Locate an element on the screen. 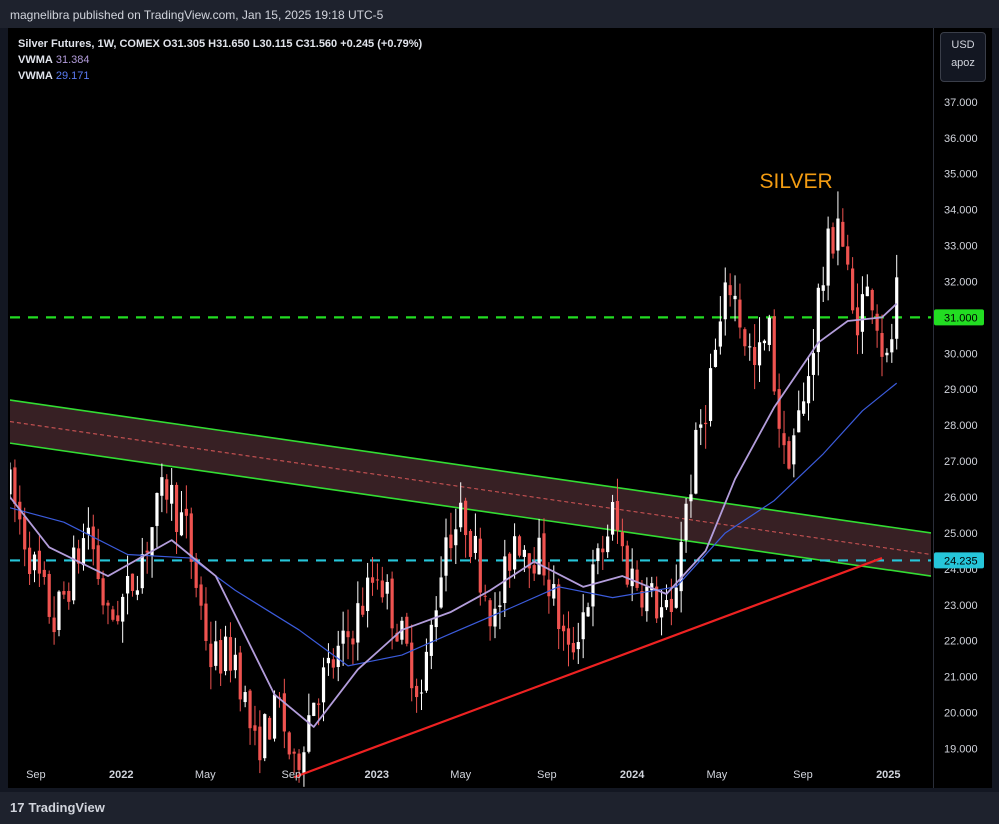 This screenshot has height=824, width=999. tradingview-logo: 17 TradingView is located at coordinates (57, 807).